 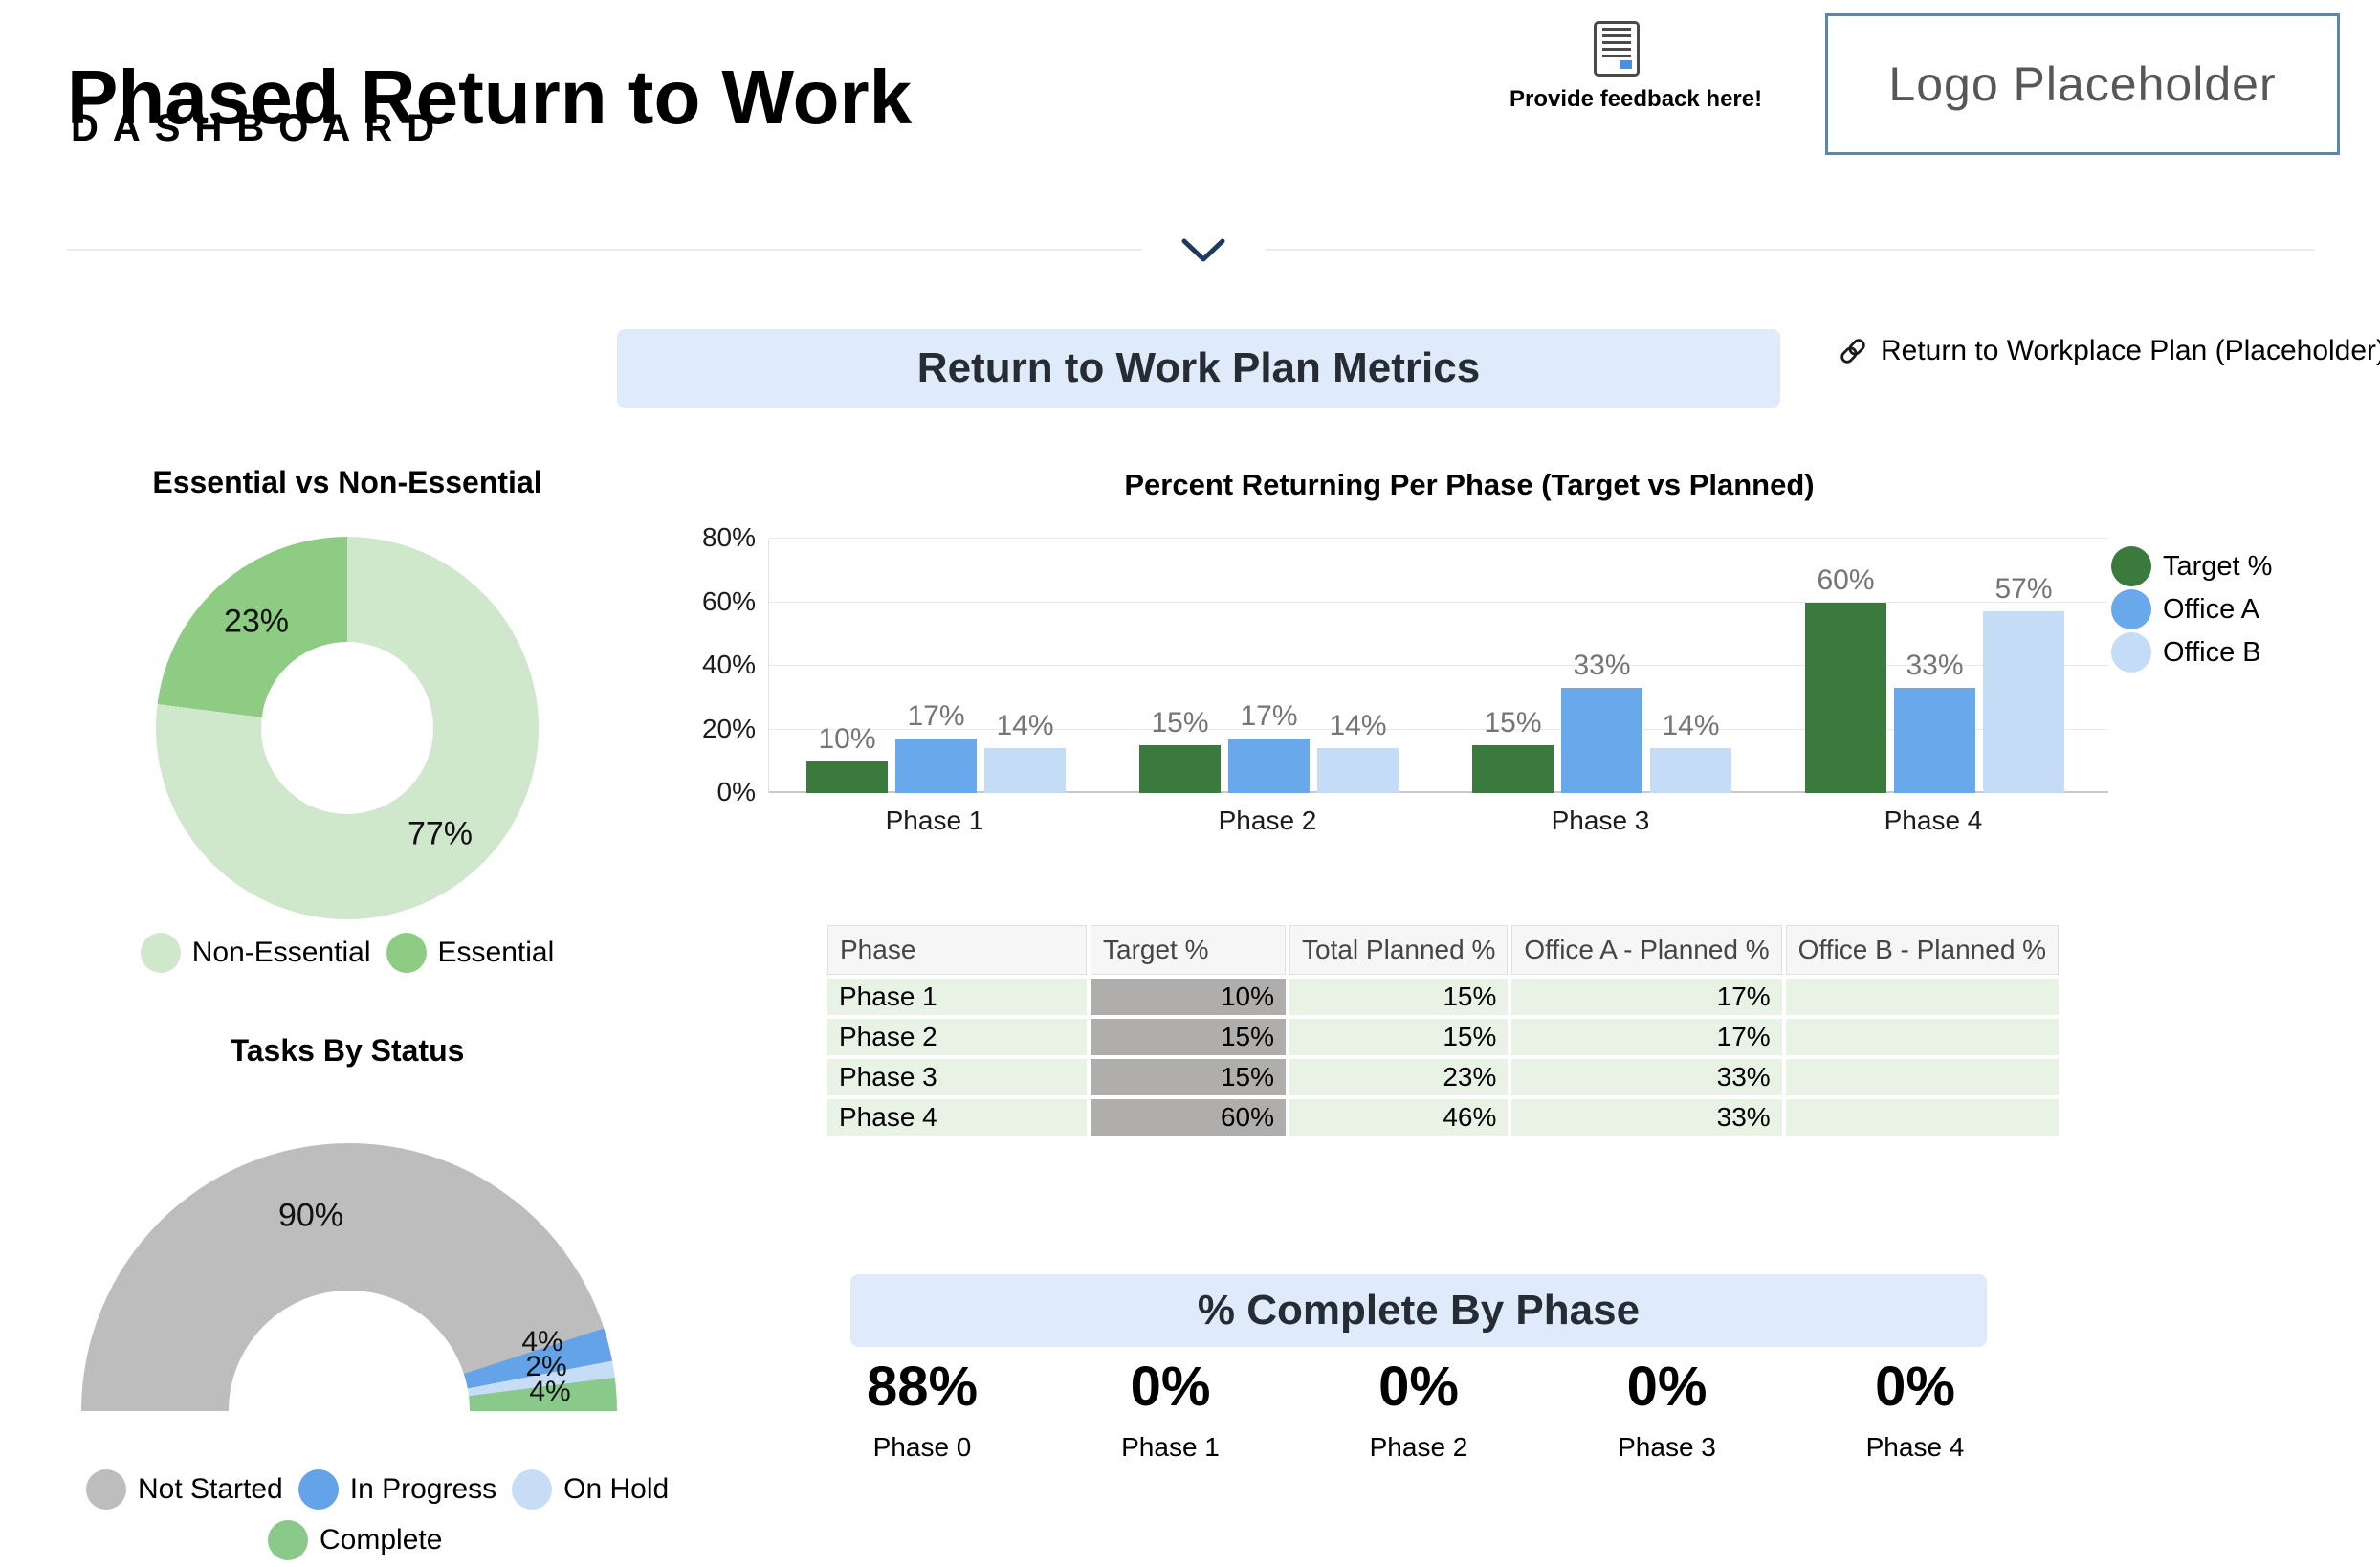 I want to click on bar-legend: Target % Office A Office B, so click(x=2191, y=609).